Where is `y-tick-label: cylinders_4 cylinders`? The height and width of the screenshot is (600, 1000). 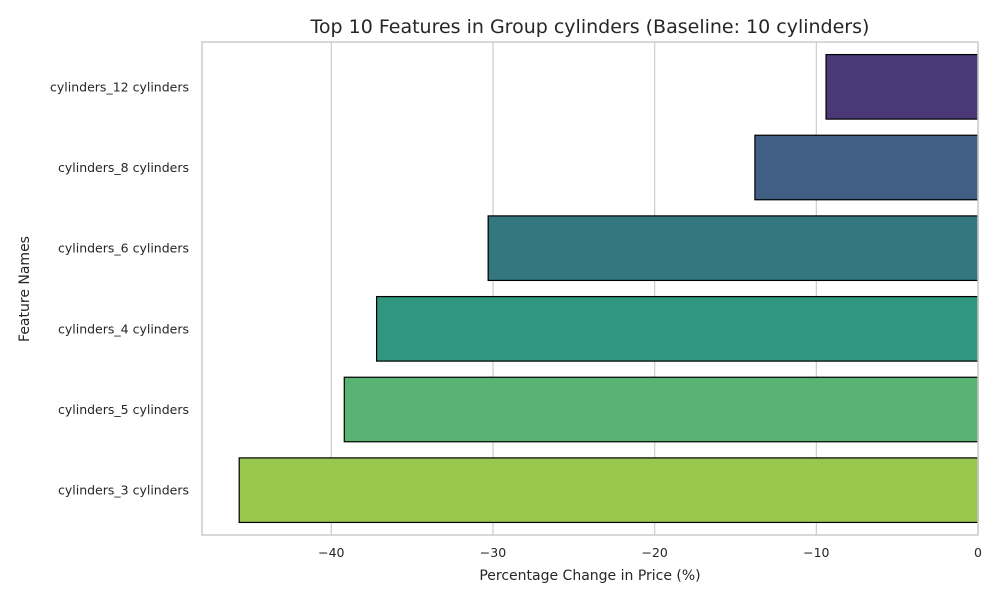
y-tick-label: cylinders_4 cylinders is located at coordinates (123, 328).